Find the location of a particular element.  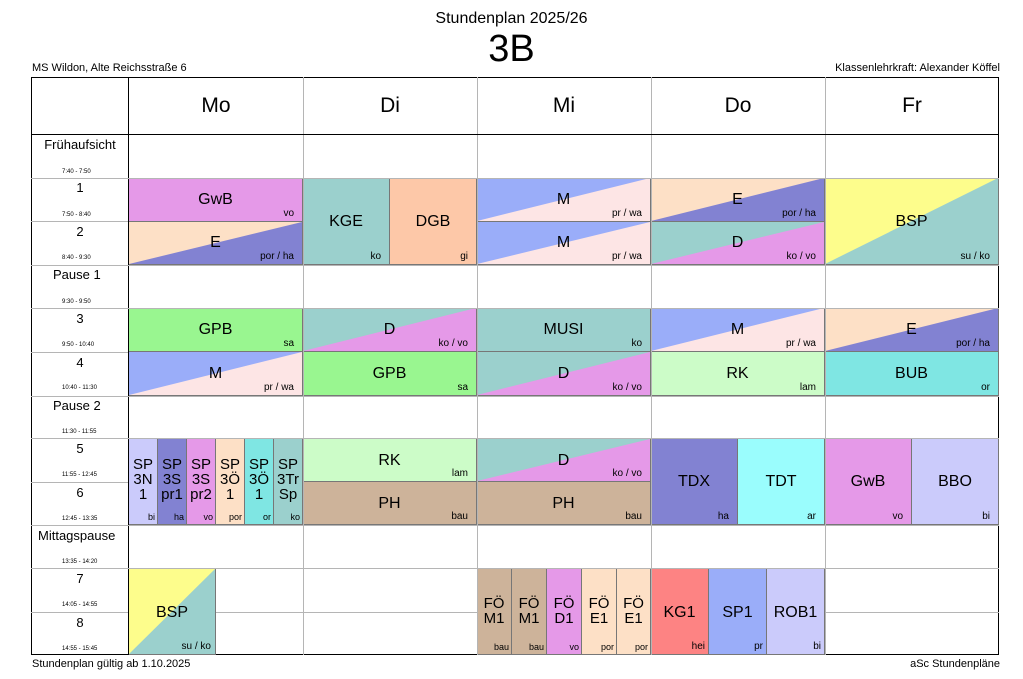

lesson-subject: SP 3N 1 is located at coordinates (142, 479).